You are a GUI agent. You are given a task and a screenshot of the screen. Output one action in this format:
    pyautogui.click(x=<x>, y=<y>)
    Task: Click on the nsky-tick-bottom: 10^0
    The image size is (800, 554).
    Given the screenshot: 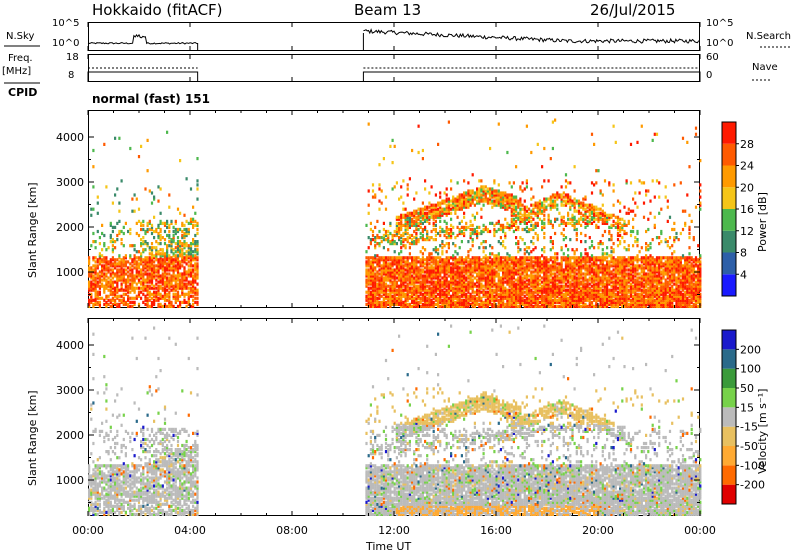 What is the action you would take?
    pyautogui.click(x=66, y=43)
    